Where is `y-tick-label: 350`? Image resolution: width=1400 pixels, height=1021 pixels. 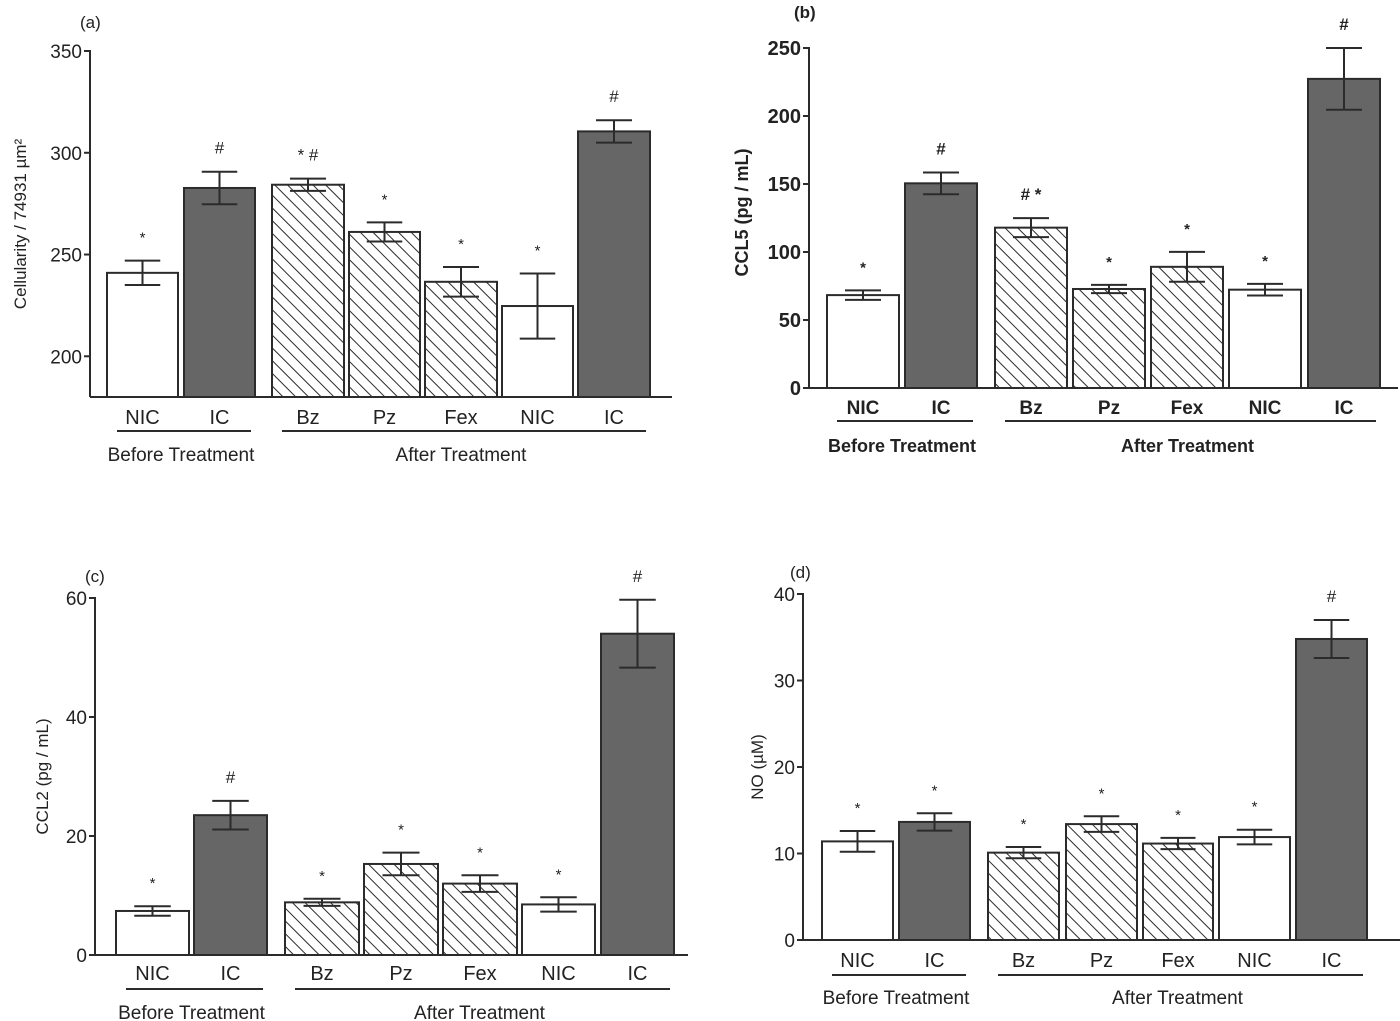 y-tick-label: 350 is located at coordinates (66, 52).